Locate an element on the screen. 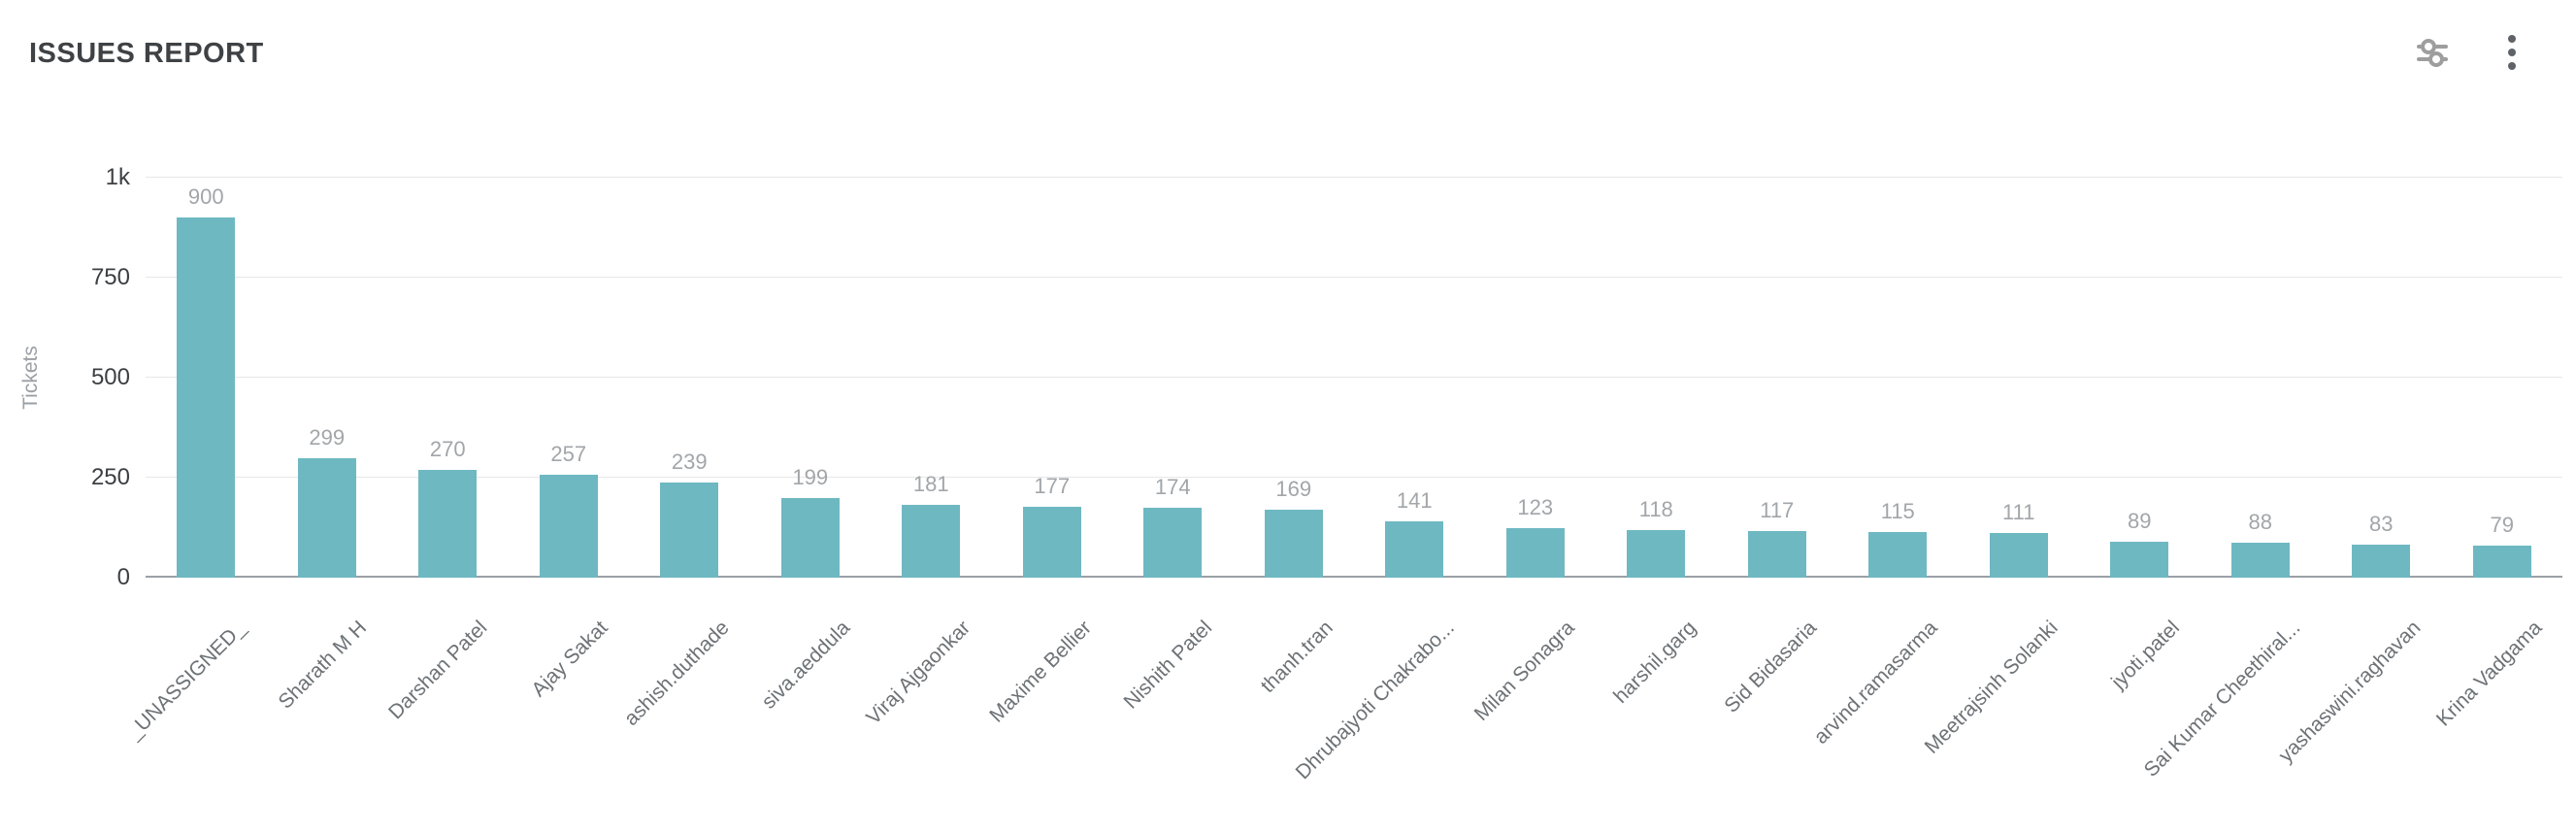 This screenshot has height=833, width=2576. x-axis-tick-label: Ajay Sakat is located at coordinates (570, 659).